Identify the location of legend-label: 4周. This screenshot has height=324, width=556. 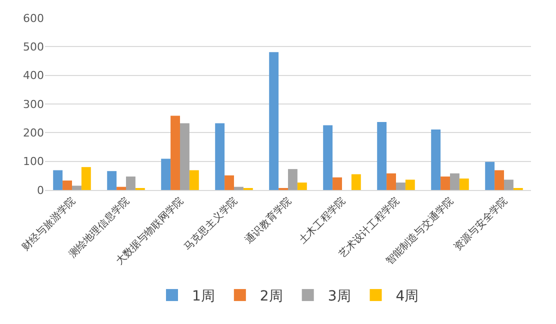
(407, 296).